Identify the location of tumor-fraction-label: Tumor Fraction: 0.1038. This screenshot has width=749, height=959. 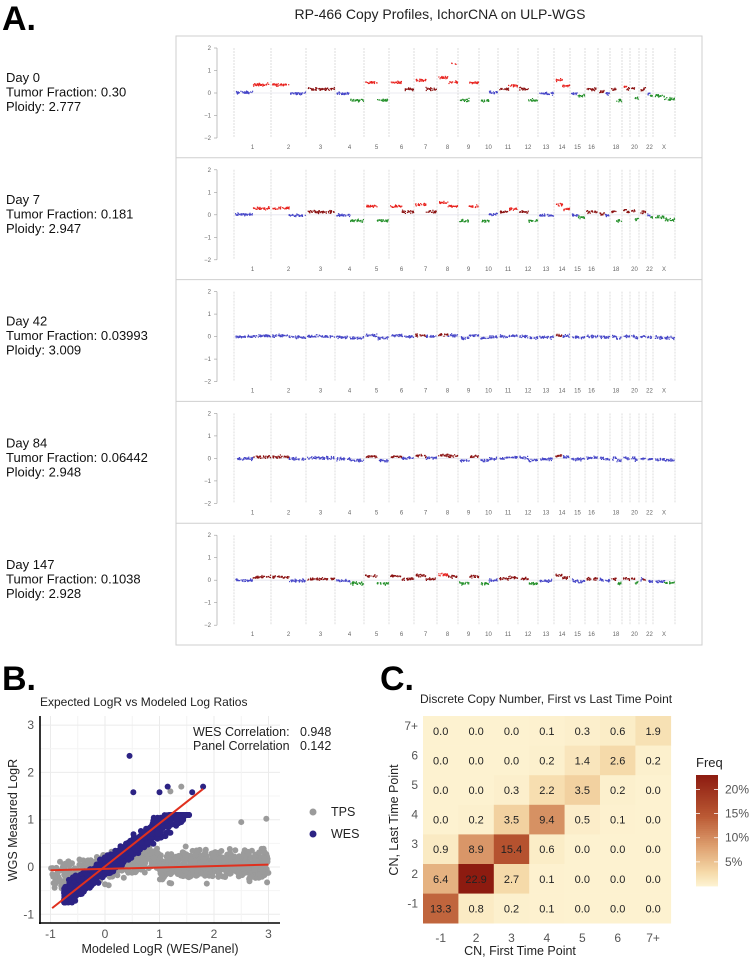
(73, 579).